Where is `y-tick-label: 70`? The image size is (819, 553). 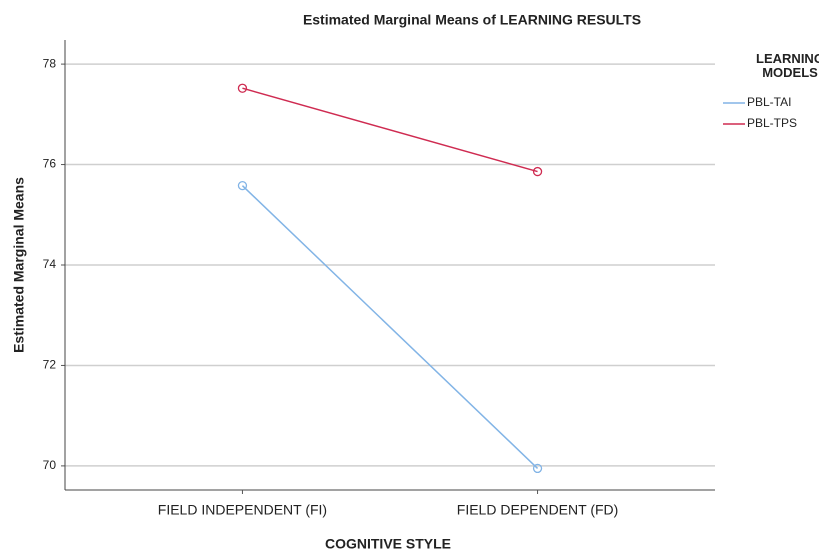 y-tick-label: 70 is located at coordinates (50, 465).